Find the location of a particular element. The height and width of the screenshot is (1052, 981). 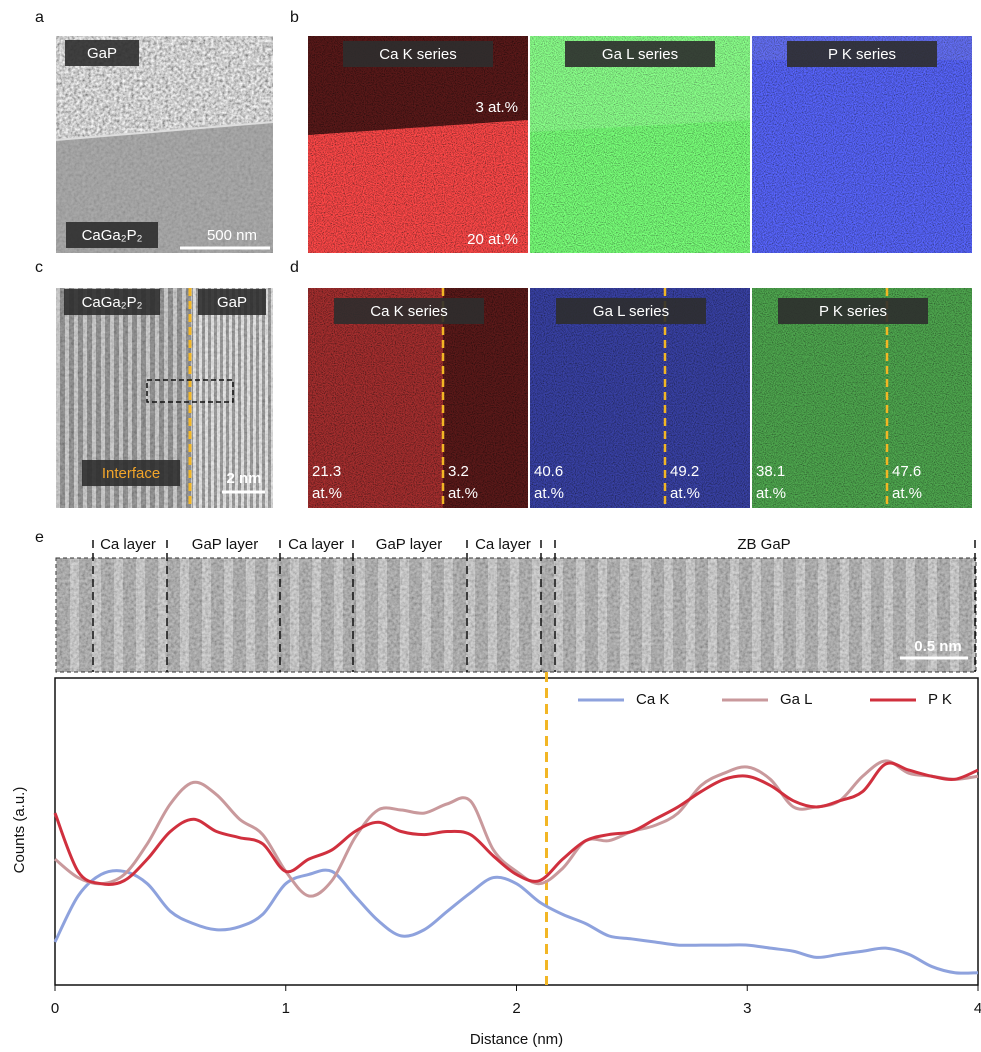

concentration: 3 at.% is located at coordinates (496, 107).